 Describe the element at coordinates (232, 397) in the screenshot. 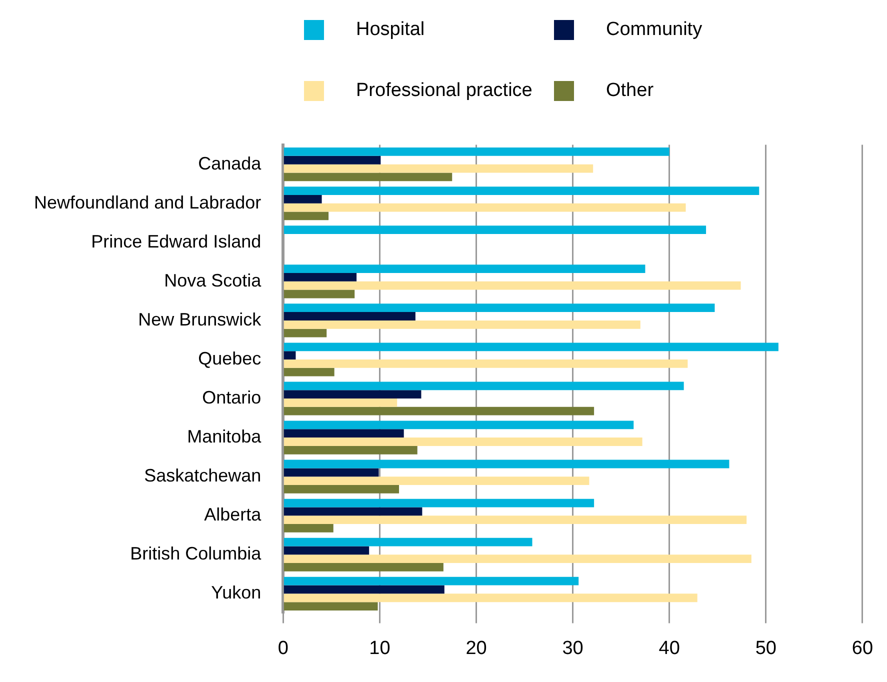

I see `y-tick-label: Ontario` at that location.